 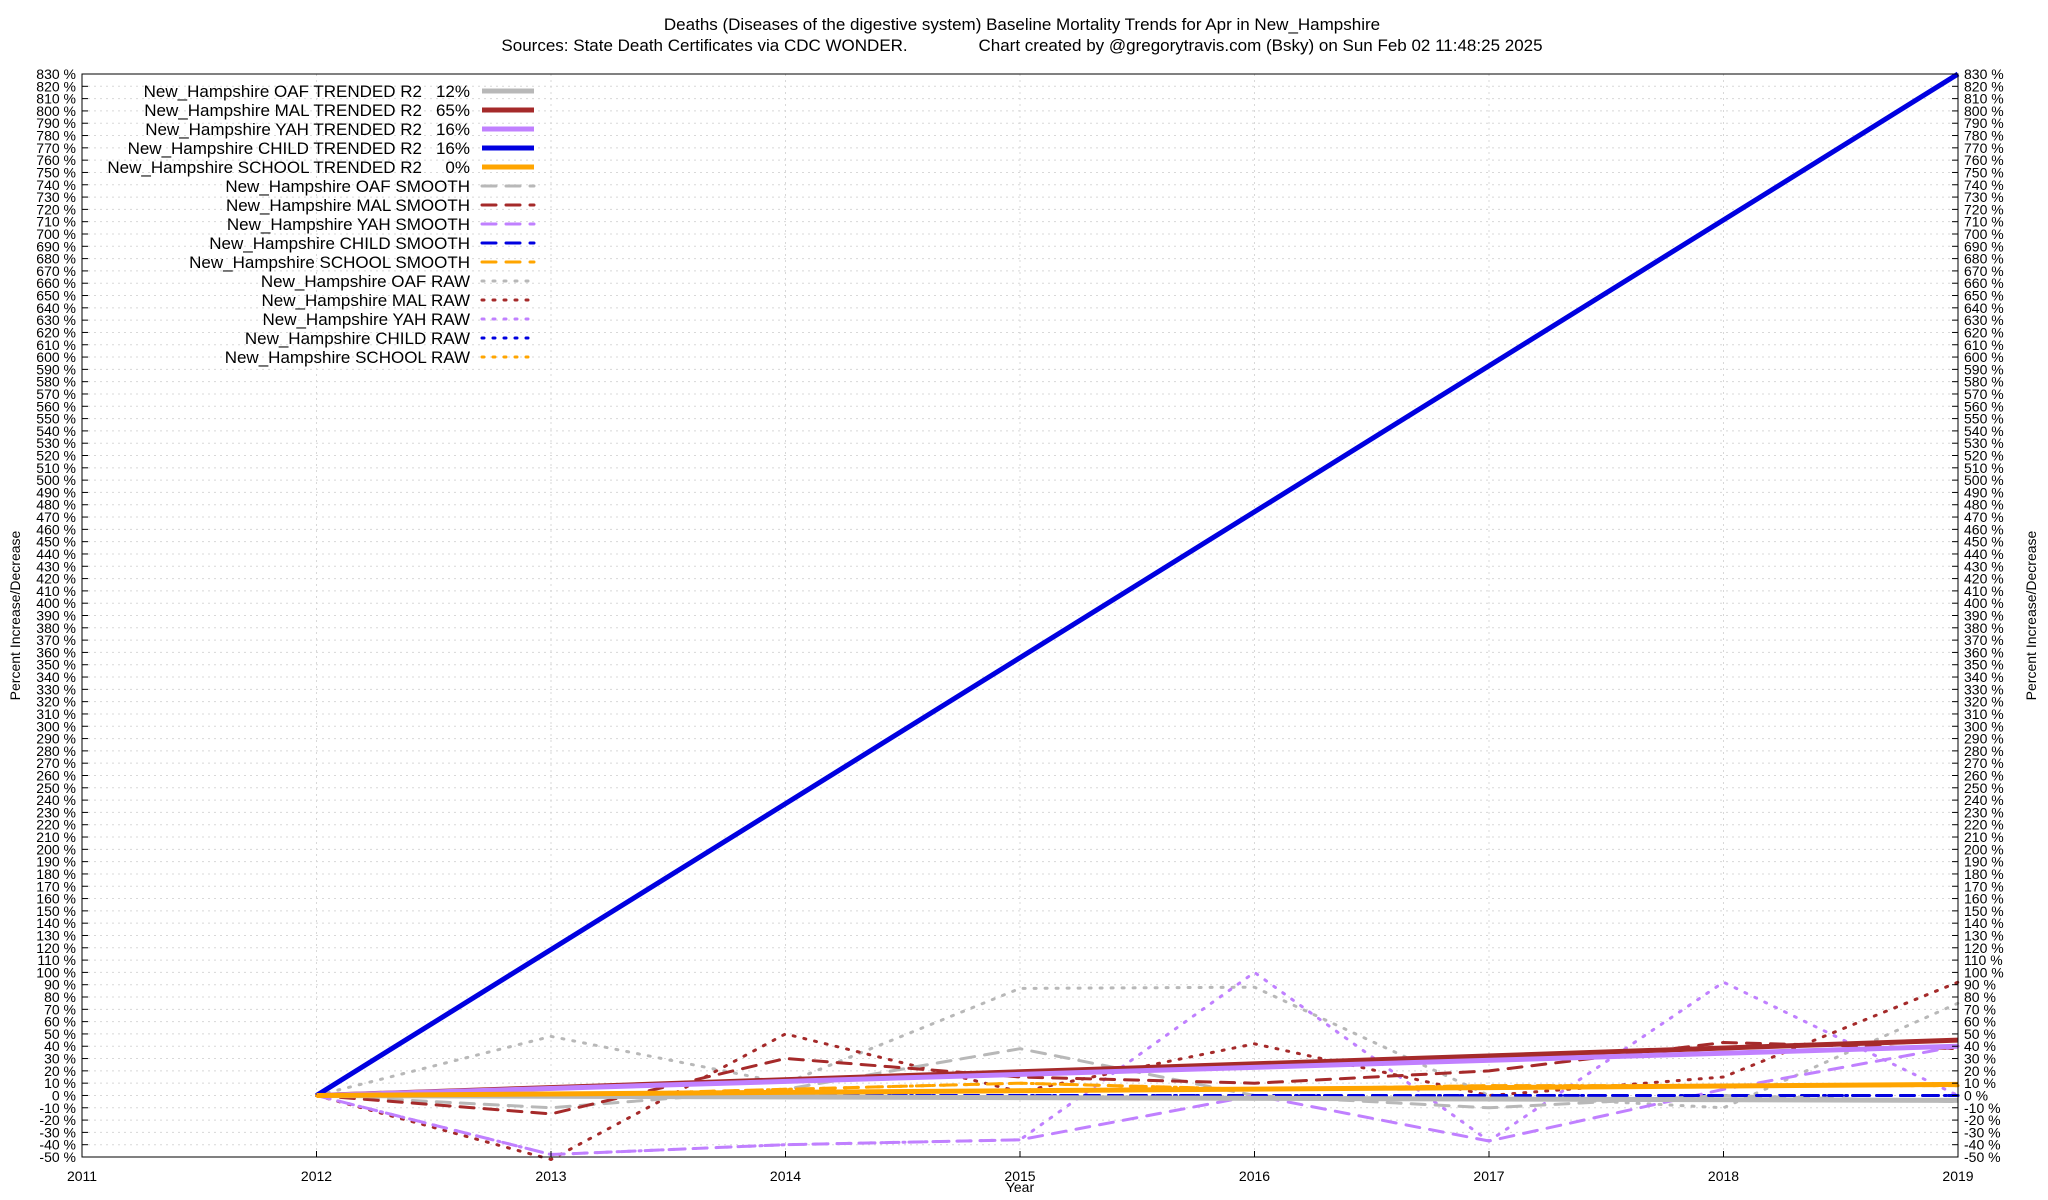 What do you see at coordinates (1984, 185) in the screenshot?
I see `y-tick-label: 740 %` at bounding box center [1984, 185].